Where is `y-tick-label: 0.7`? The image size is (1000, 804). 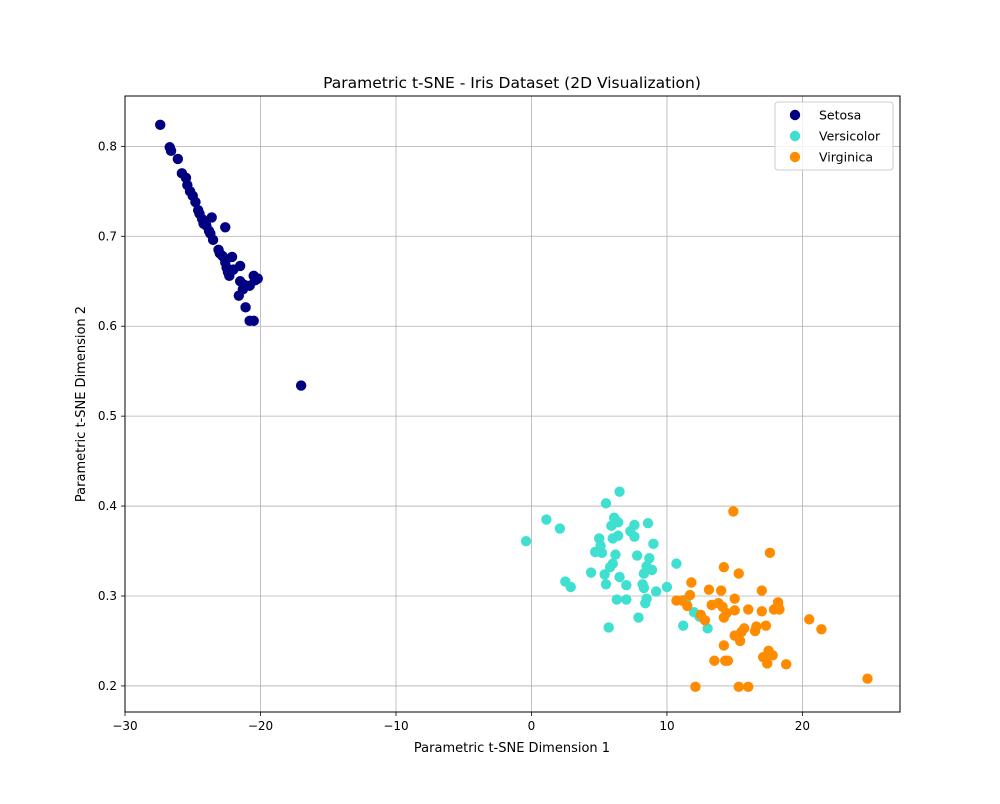 y-tick-label: 0.7 is located at coordinates (107, 236).